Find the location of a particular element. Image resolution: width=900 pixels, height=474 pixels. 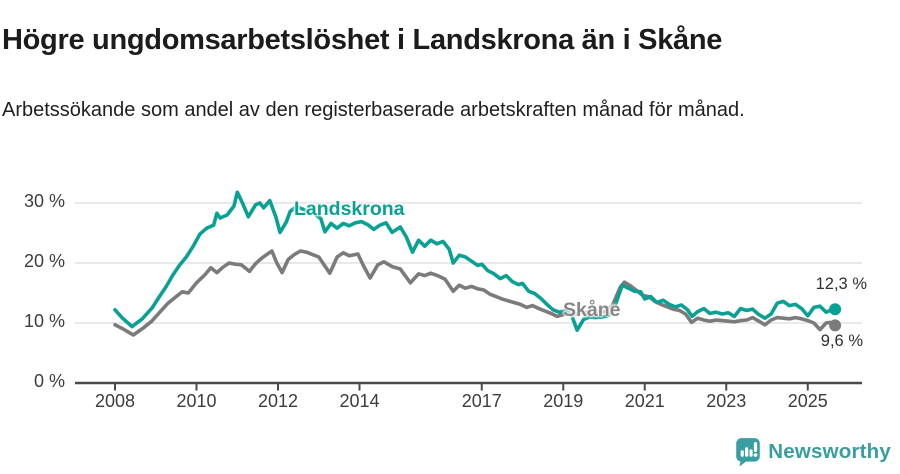

series-label-skane: Skåne is located at coordinates (592, 310).